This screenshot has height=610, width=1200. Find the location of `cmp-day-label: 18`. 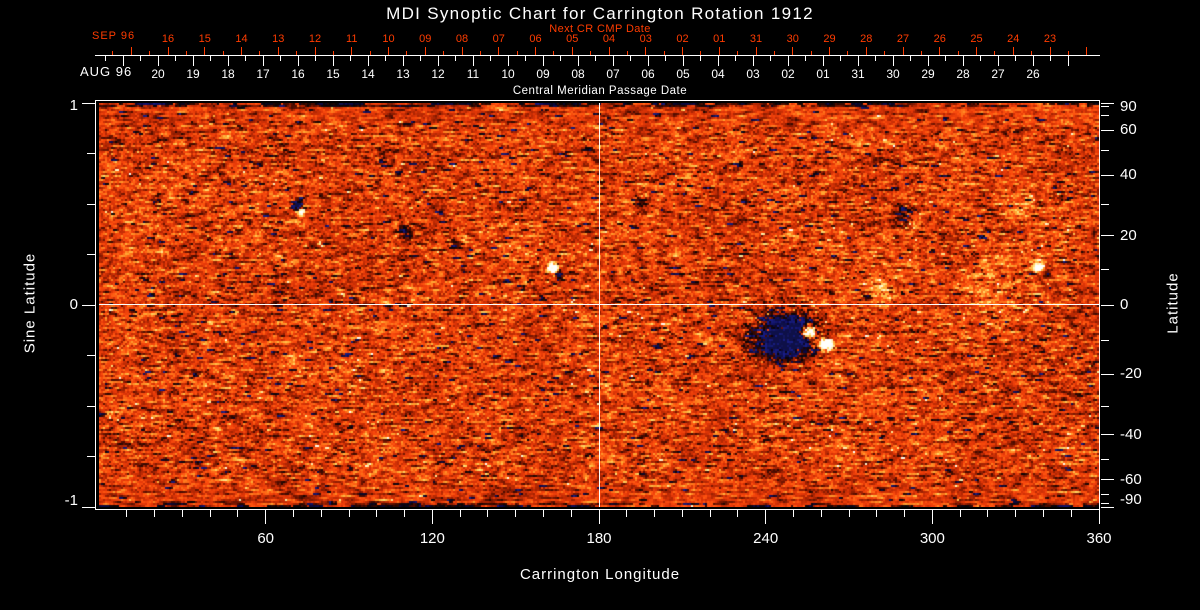

cmp-day-label: 18 is located at coordinates (228, 74).